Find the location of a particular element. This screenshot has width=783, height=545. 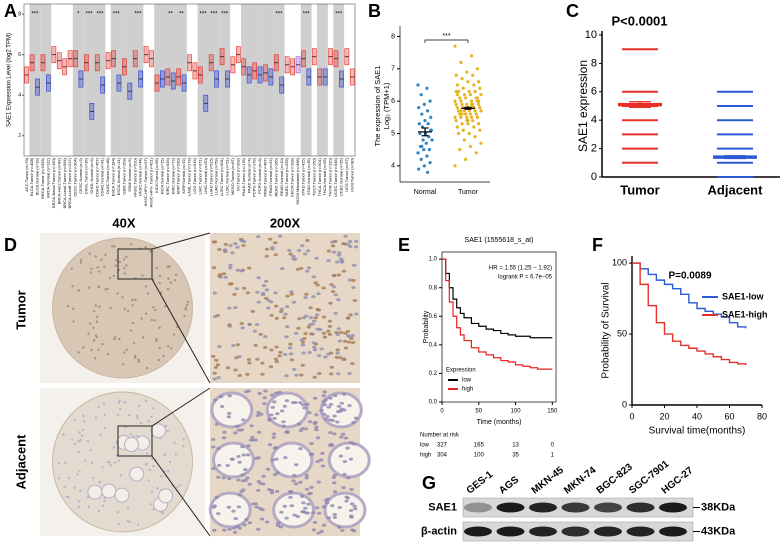

gland is located at coordinates (95, 492).